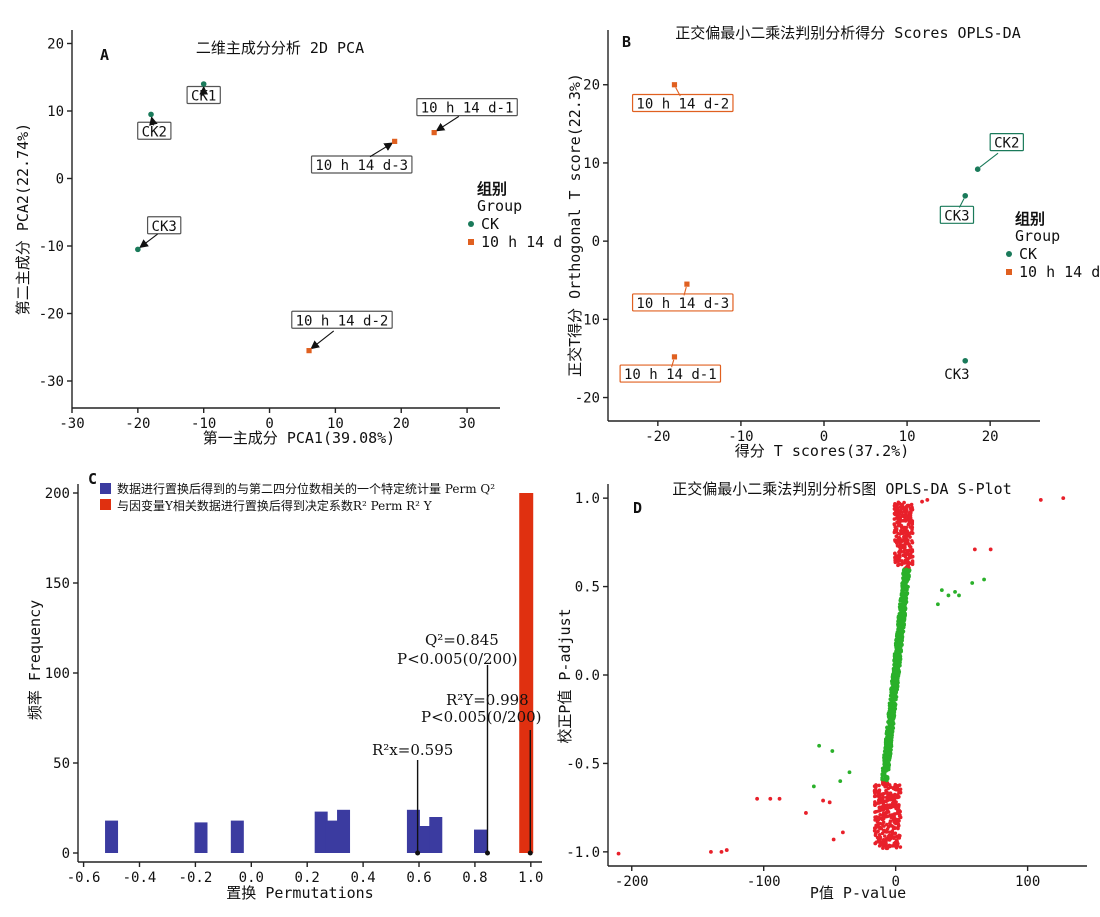 Image resolution: width=1100 pixels, height=917 pixels. I want to click on x-tick-label: 100, so click(1027, 882).